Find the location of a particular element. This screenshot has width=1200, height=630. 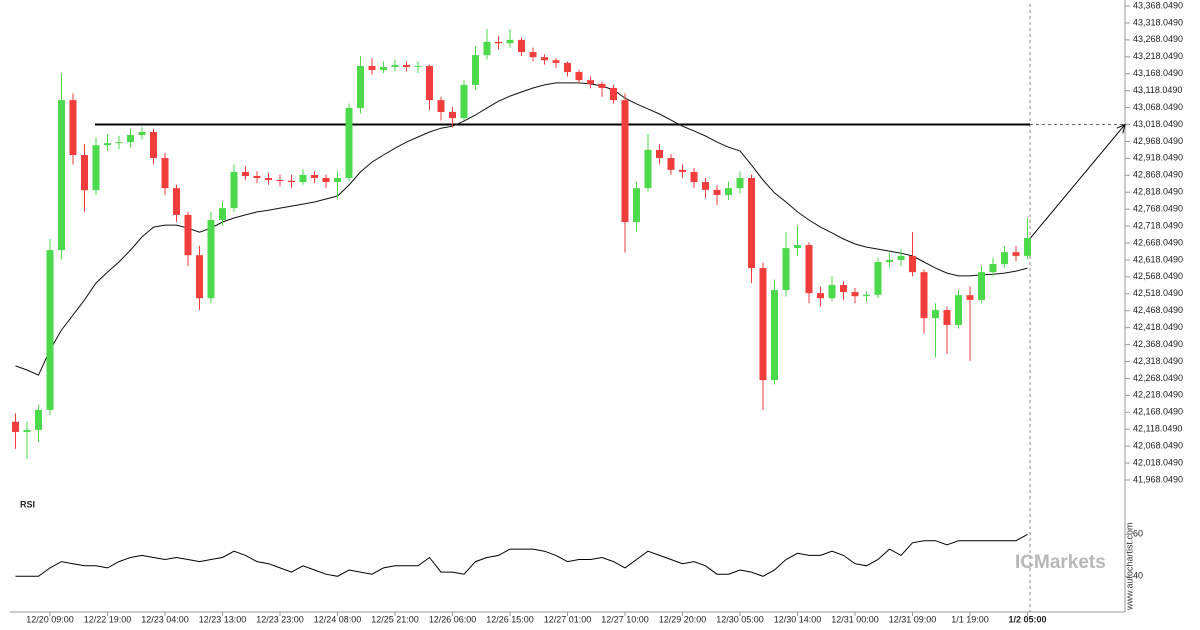

x-tick-label: 12/30 14:00 is located at coordinates (798, 619).